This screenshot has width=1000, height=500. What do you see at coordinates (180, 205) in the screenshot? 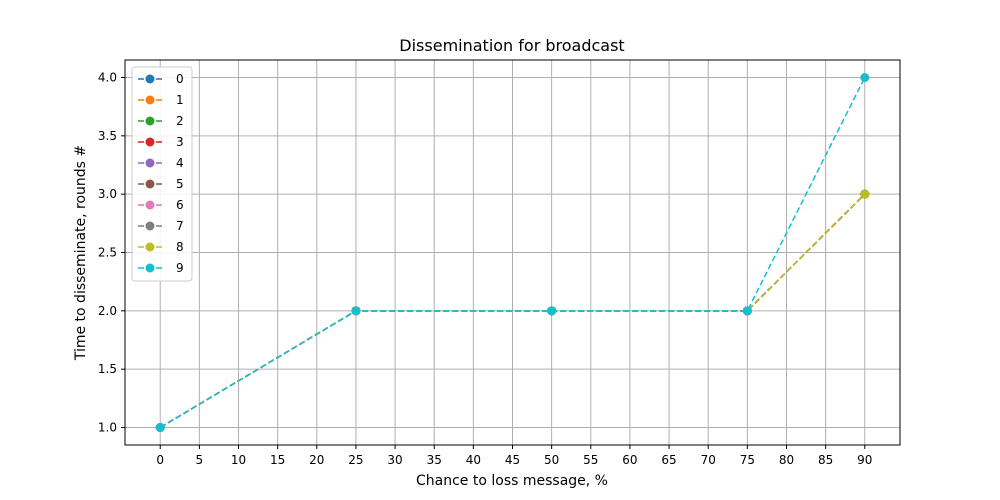
I see `legend-label: 6` at bounding box center [180, 205].